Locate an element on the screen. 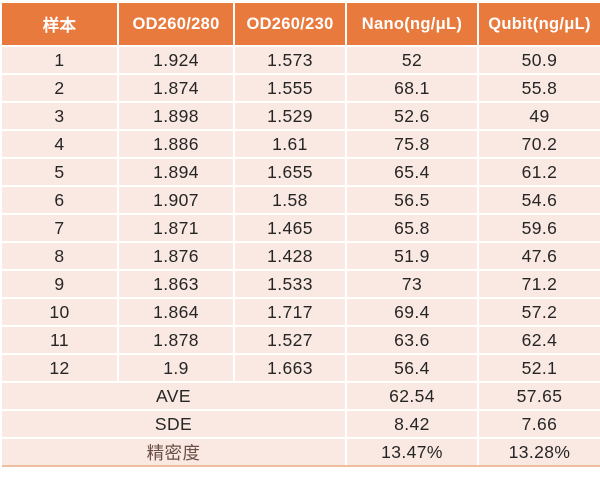  cell-od260-230: 1.717 is located at coordinates (289, 312).